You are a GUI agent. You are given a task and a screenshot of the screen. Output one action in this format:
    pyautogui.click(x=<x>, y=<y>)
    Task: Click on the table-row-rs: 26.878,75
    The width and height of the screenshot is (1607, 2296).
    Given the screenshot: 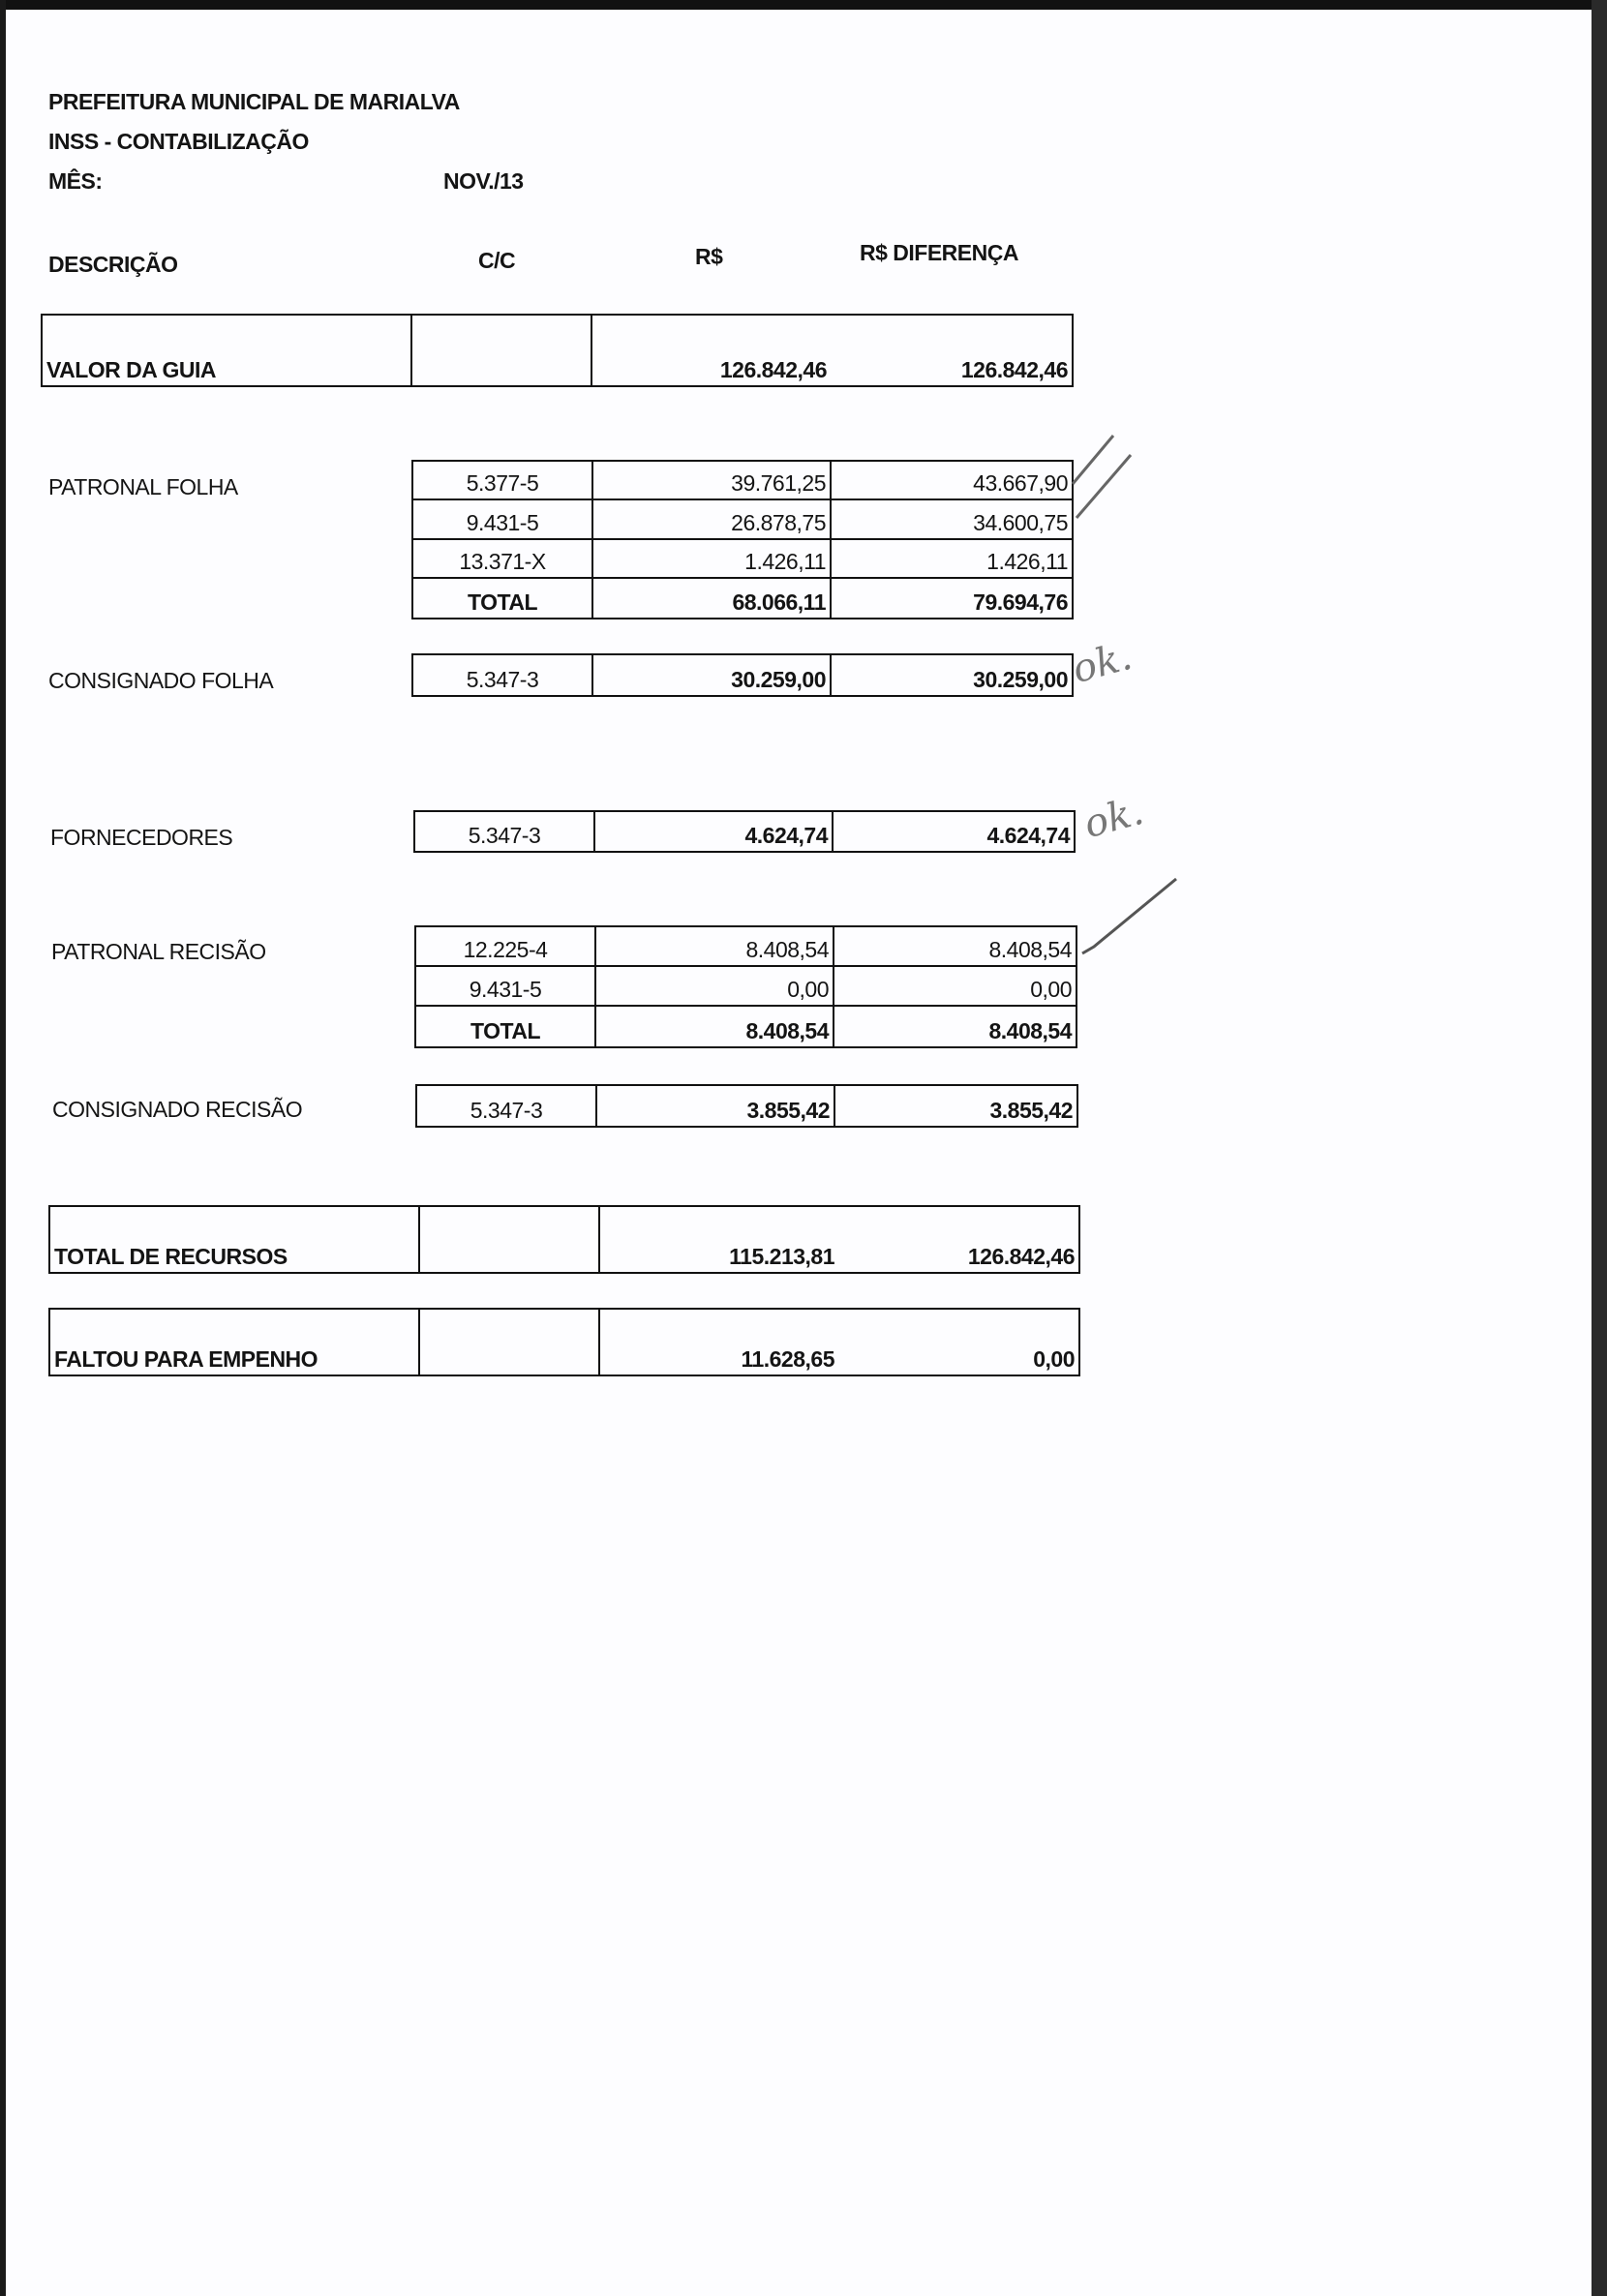 What is the action you would take?
    pyautogui.click(x=712, y=520)
    